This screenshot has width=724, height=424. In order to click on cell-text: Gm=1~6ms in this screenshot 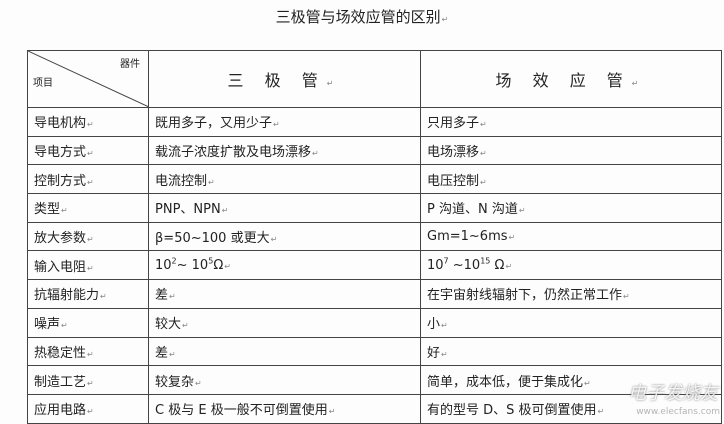, I will do `click(471, 236)`.